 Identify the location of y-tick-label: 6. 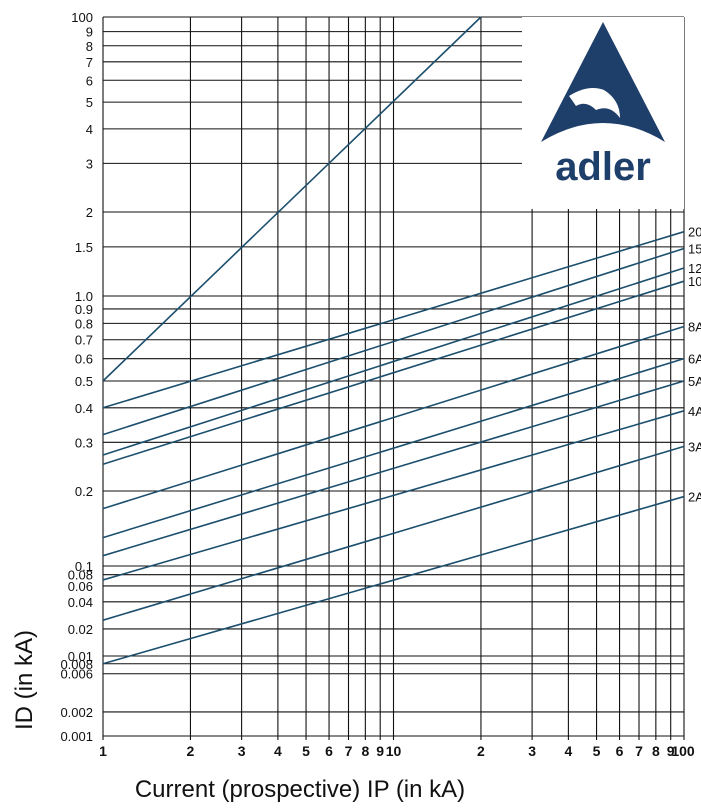
(89, 80).